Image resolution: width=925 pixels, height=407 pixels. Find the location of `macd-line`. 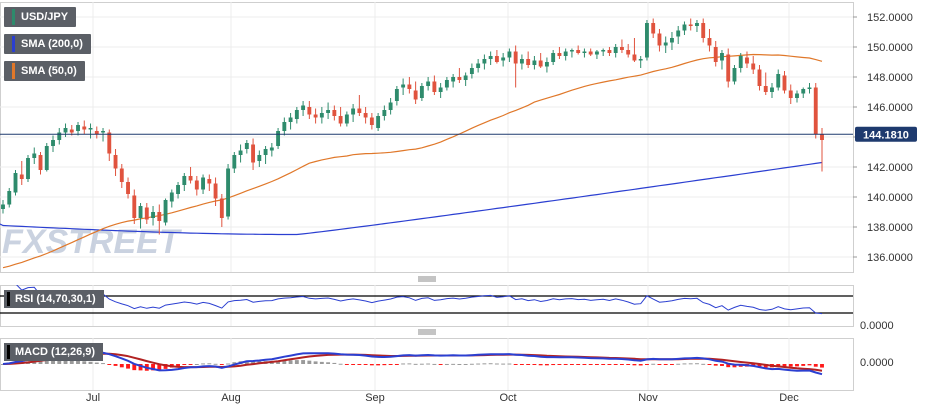

macd-line is located at coordinates (412, 363).